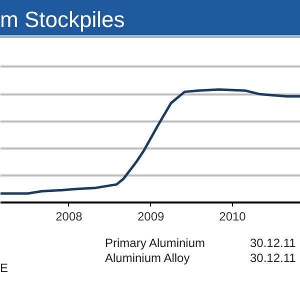 The image size is (300, 300). What do you see at coordinates (147, 258) in the screenshot?
I see `text: Aluminium Alloy` at bounding box center [147, 258].